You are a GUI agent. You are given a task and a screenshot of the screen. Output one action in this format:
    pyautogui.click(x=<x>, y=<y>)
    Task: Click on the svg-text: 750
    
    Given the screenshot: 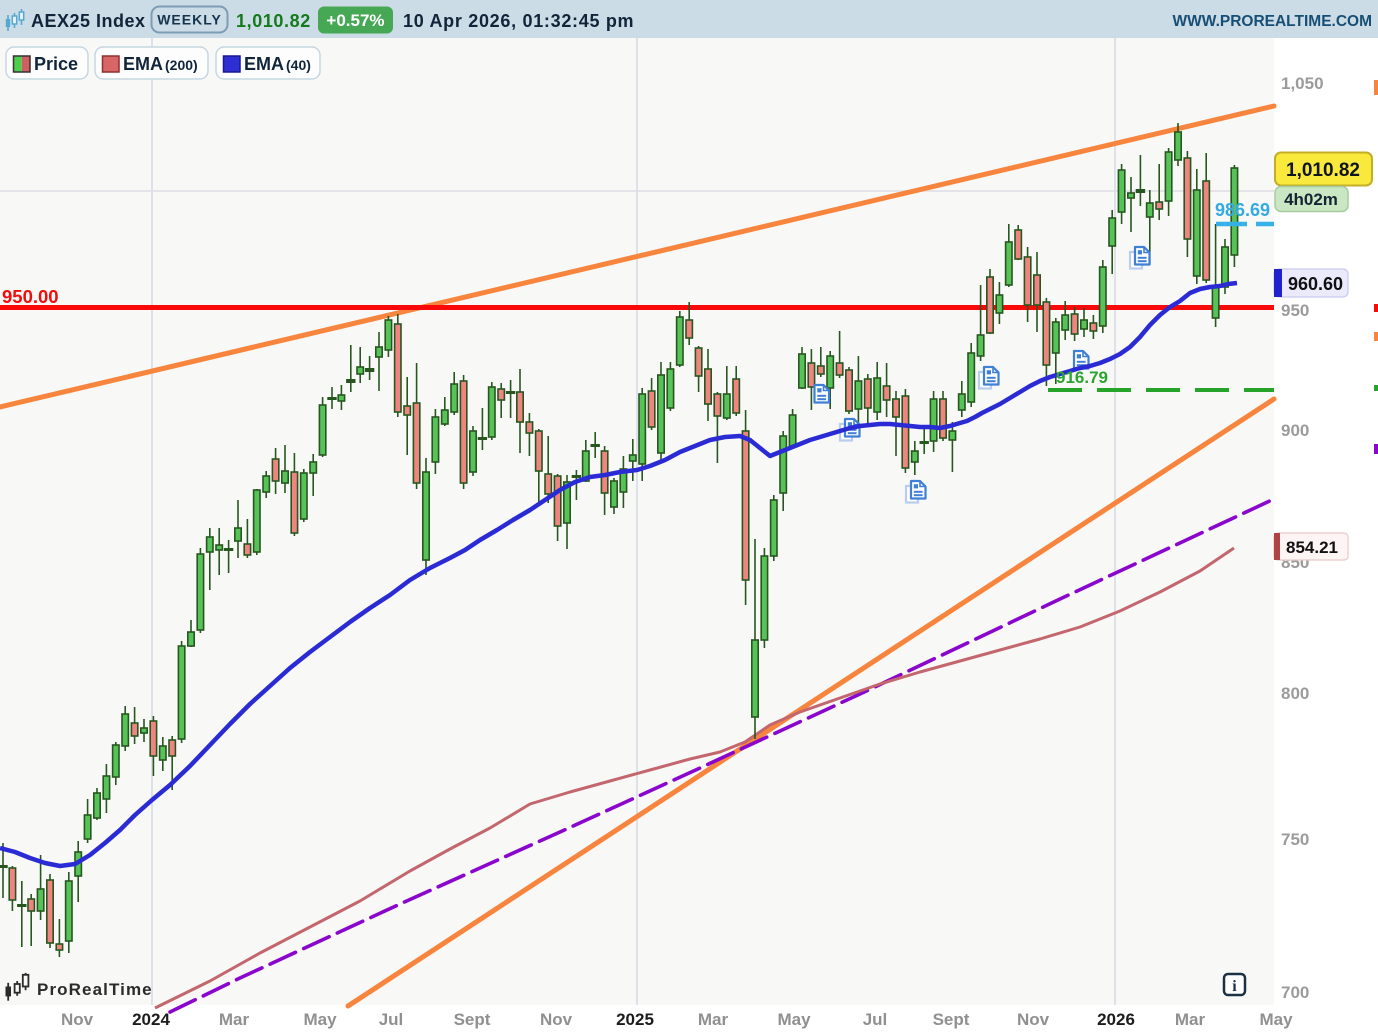 What is the action you would take?
    pyautogui.click(x=1295, y=839)
    